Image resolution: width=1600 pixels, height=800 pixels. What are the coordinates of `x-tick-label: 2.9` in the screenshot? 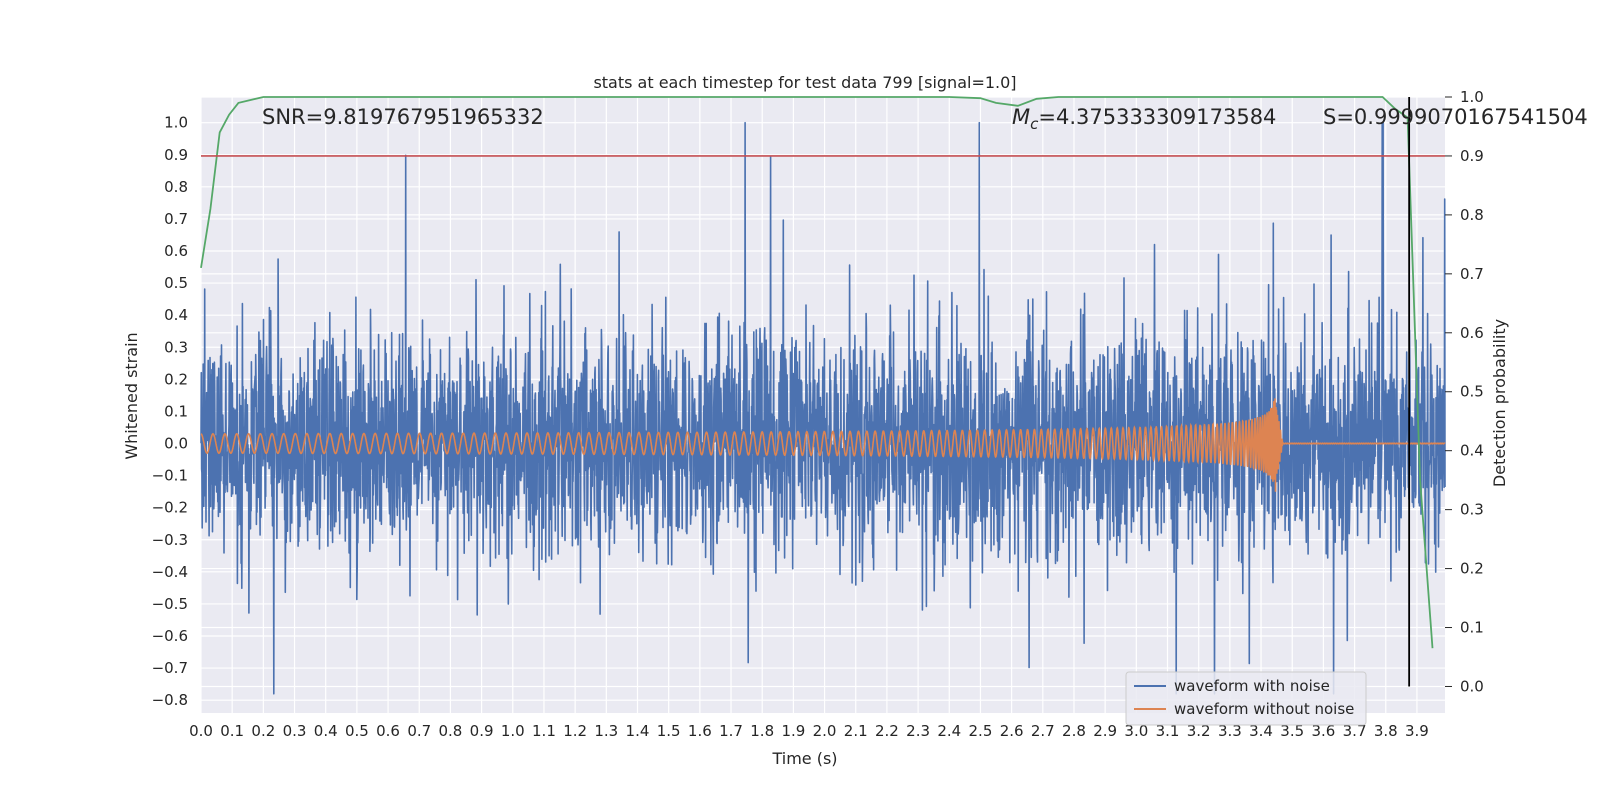 It's located at (1105, 731).